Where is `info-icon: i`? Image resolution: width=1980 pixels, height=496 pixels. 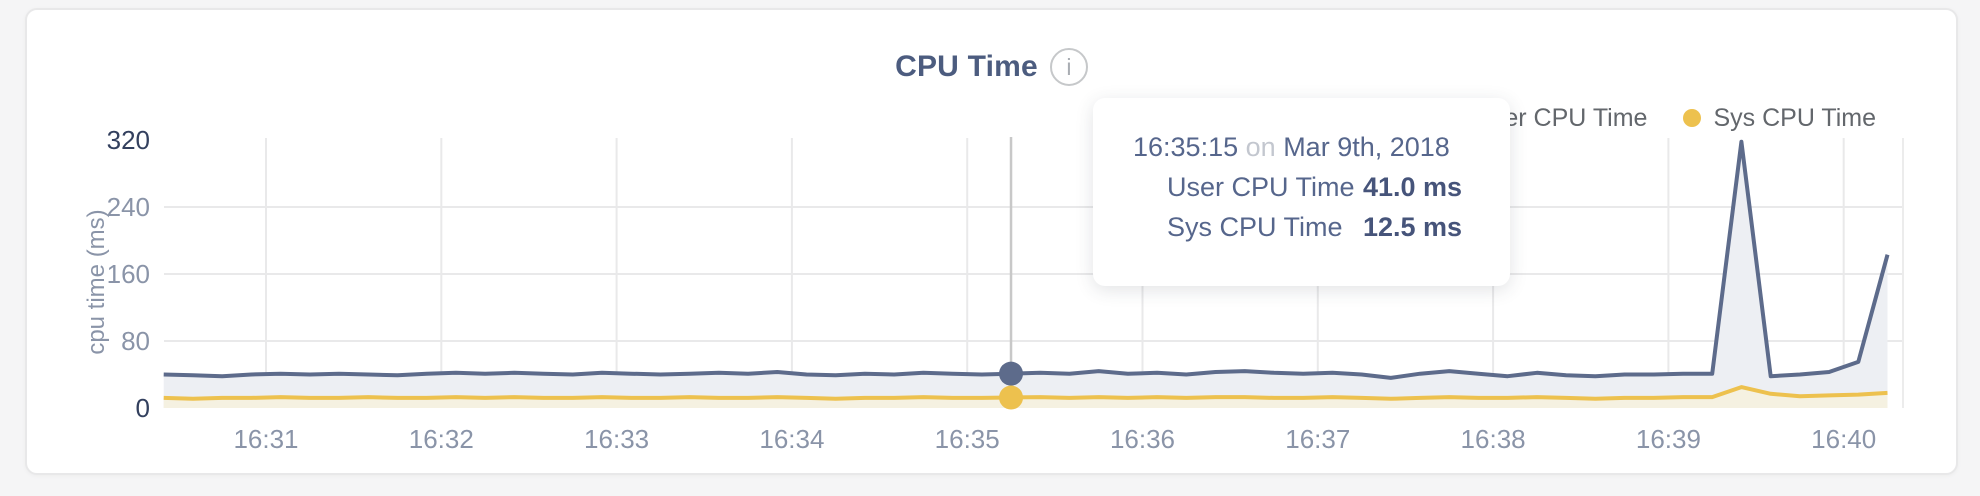
info-icon: i is located at coordinates (1068, 67).